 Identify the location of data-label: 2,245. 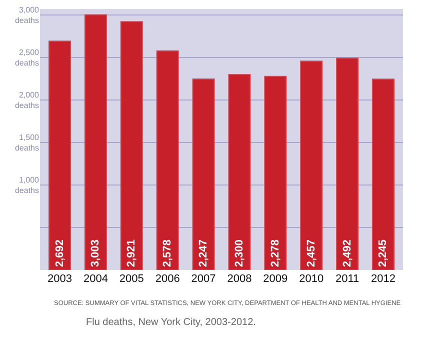
(383, 253).